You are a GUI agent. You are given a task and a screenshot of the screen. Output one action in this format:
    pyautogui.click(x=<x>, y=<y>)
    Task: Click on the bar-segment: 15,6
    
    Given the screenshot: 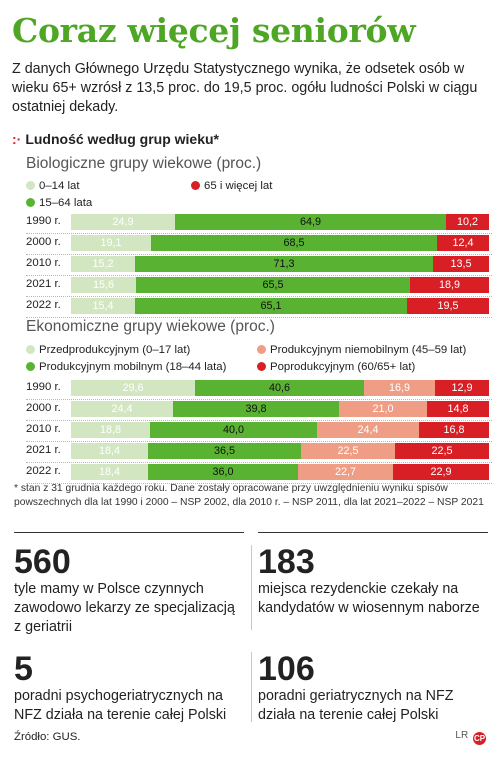 What is the action you would take?
    pyautogui.click(x=103, y=285)
    